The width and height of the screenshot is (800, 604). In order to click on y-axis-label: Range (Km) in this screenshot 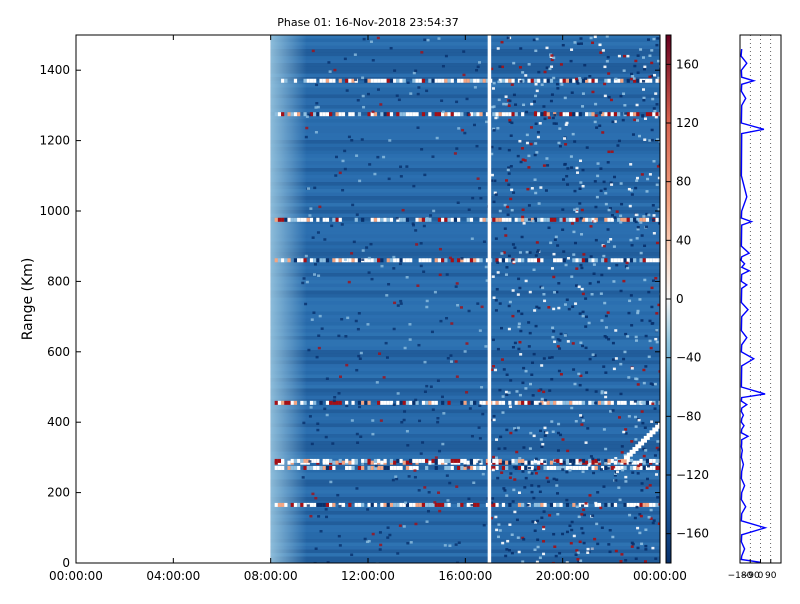, I will do `click(28, 299)`.